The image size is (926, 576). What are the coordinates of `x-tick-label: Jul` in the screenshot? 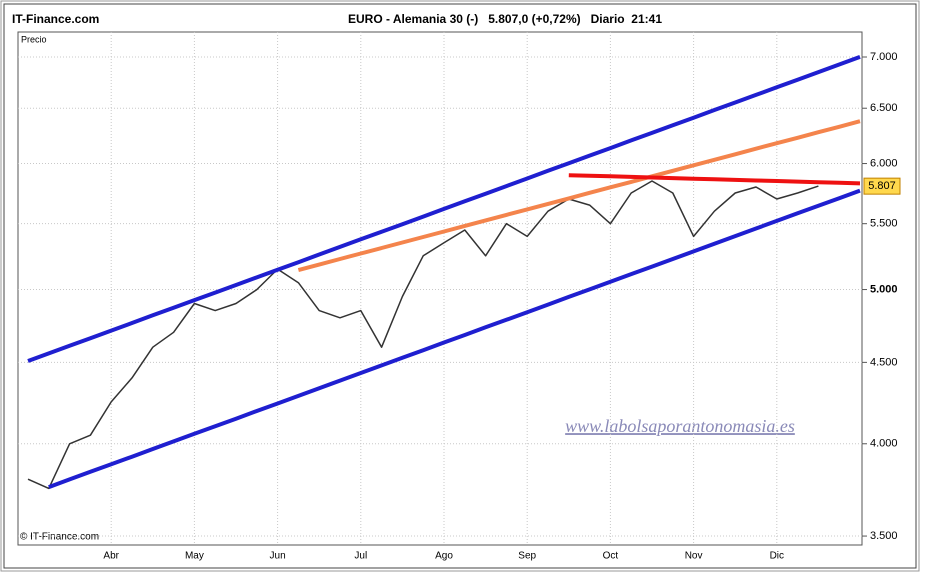 It's located at (360, 556).